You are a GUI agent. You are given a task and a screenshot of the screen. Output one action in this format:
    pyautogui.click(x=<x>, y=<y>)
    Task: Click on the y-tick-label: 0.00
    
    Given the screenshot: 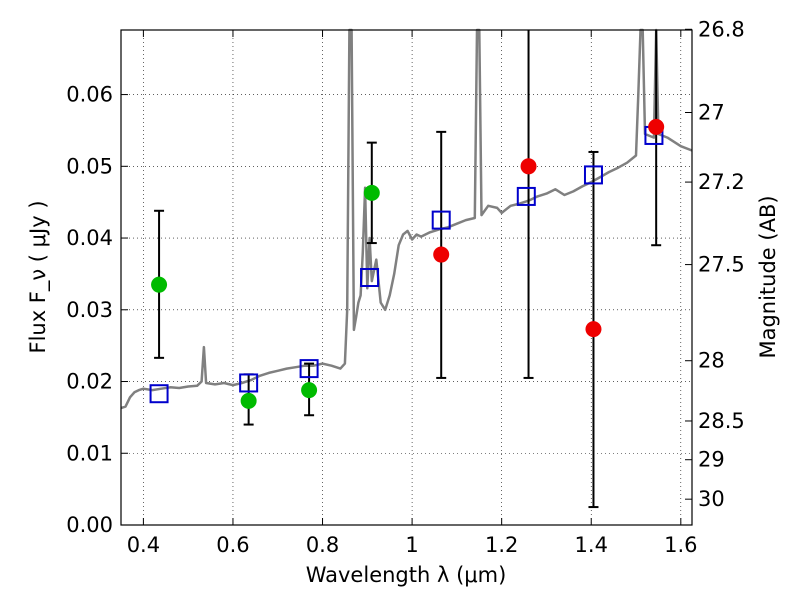 What is the action you would take?
    pyautogui.click(x=89, y=525)
    